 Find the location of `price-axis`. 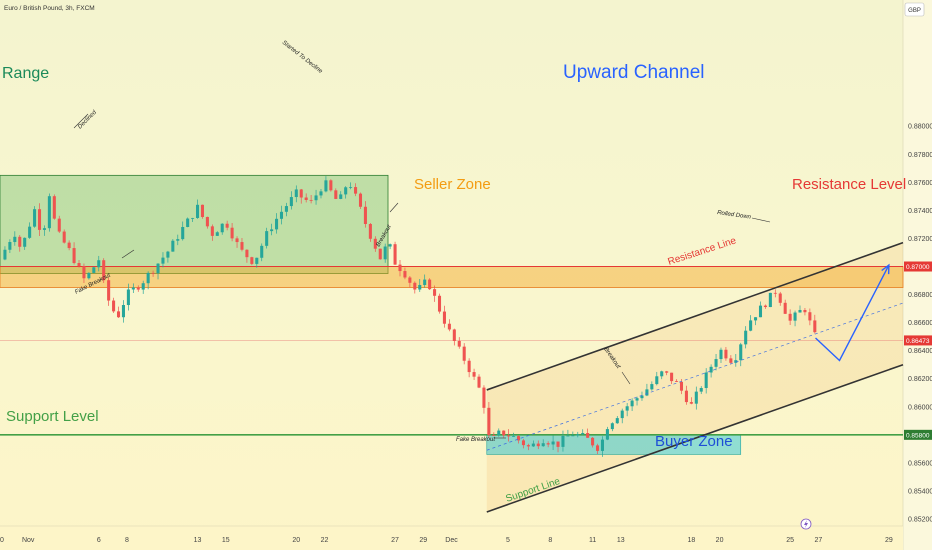

price-axis is located at coordinates (917, 275).